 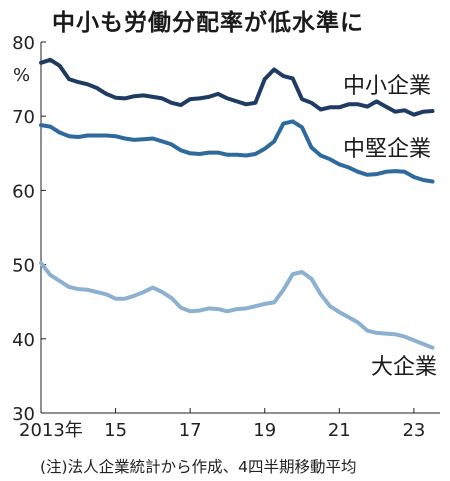 What do you see at coordinates (404, 367) in the screenshot?
I see `series-label: 大企業` at bounding box center [404, 367].